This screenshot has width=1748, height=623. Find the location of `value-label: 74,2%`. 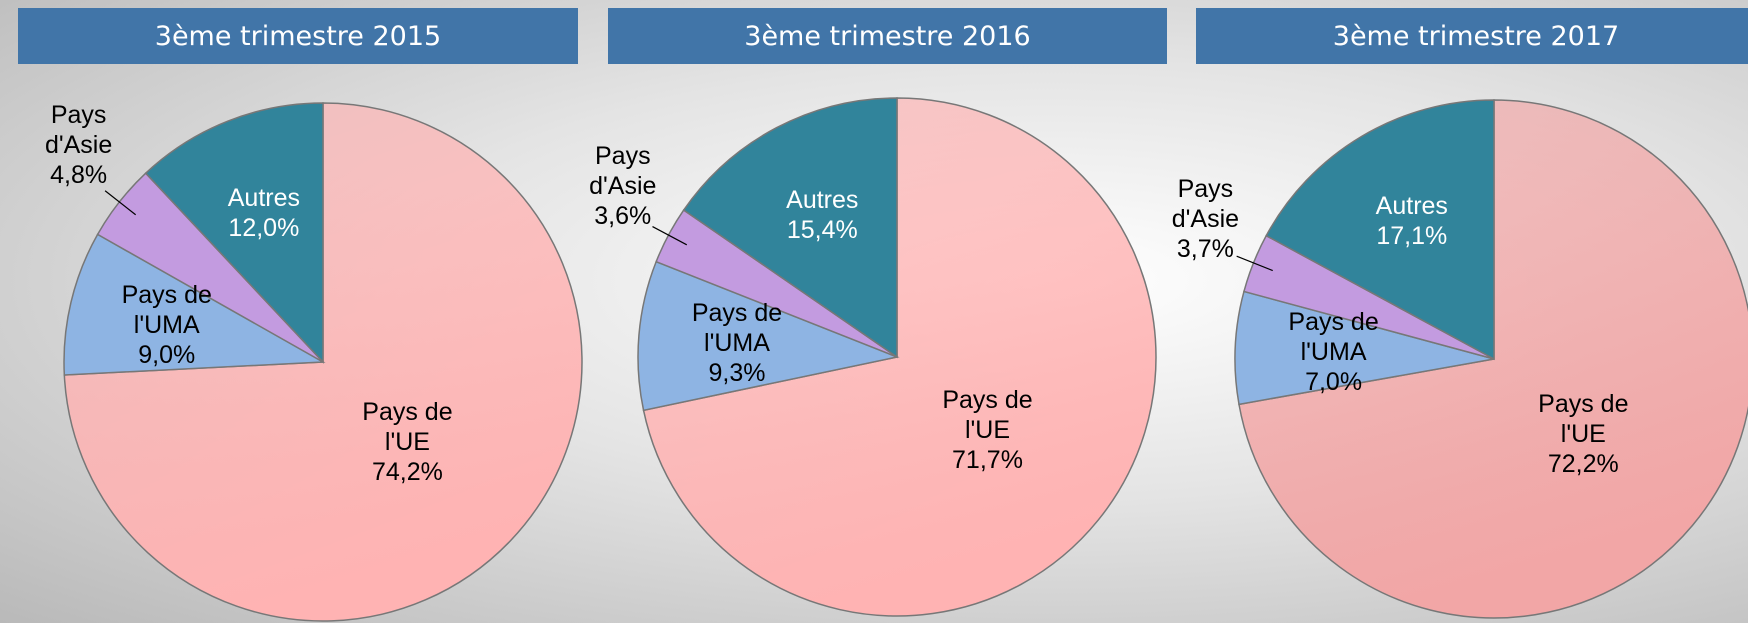

value-label: 74,2% is located at coordinates (407, 472).